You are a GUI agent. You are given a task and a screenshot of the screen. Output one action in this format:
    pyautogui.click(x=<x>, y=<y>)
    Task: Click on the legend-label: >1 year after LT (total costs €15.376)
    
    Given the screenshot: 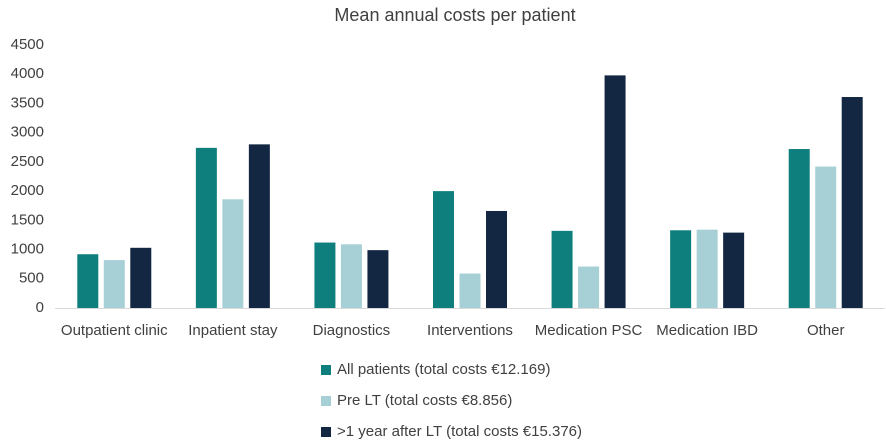 What is the action you would take?
    pyautogui.click(x=459, y=431)
    